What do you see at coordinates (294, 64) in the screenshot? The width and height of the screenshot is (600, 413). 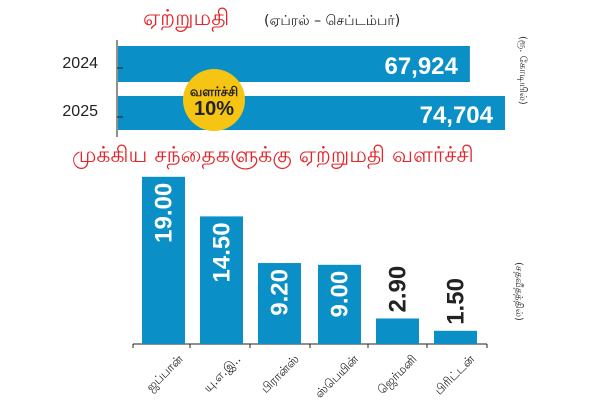 I see `bar-2024` at bounding box center [294, 64].